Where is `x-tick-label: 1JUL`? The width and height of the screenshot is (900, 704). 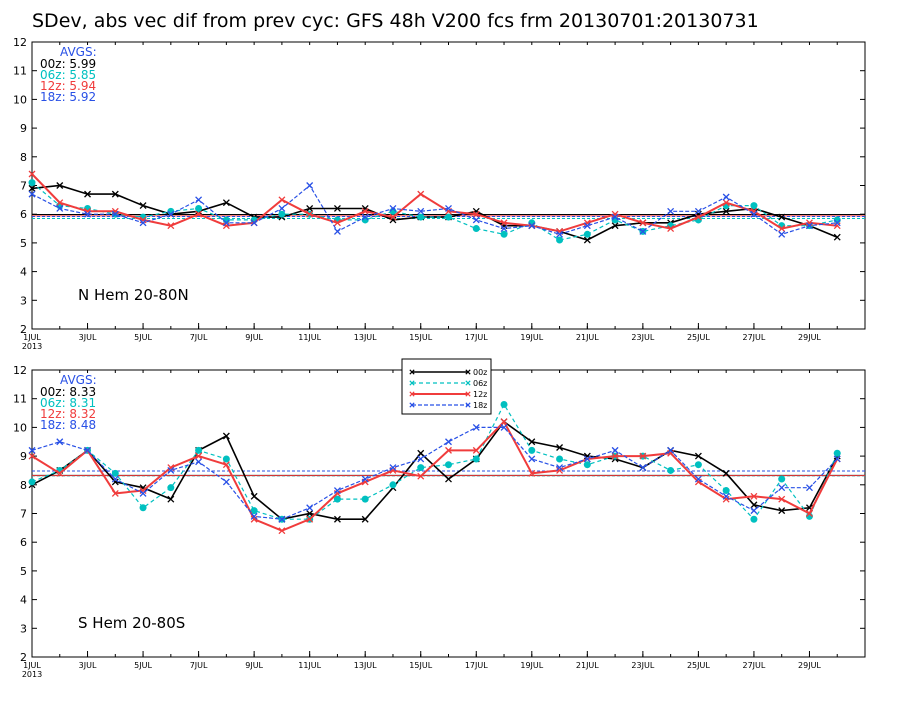
x-tick-label: 1JUL is located at coordinates (32, 337).